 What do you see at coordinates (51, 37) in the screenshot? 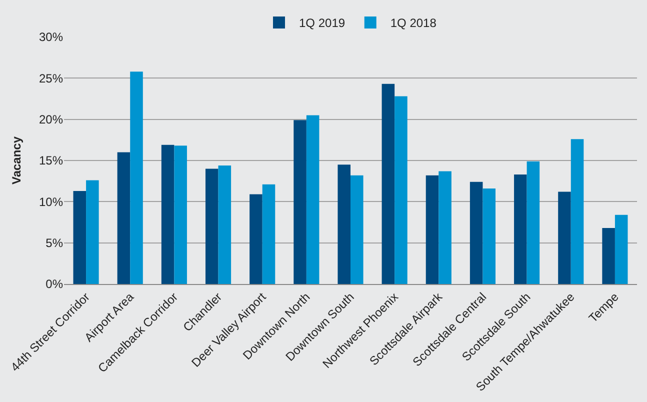
I see `y-tick-label: 30%` at bounding box center [51, 37].